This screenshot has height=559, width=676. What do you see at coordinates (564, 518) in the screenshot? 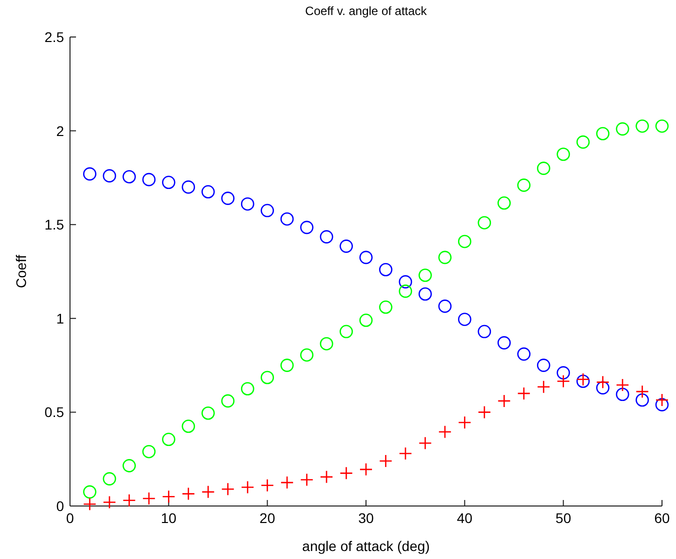
I see `x-tick-label: 50` at bounding box center [564, 518].